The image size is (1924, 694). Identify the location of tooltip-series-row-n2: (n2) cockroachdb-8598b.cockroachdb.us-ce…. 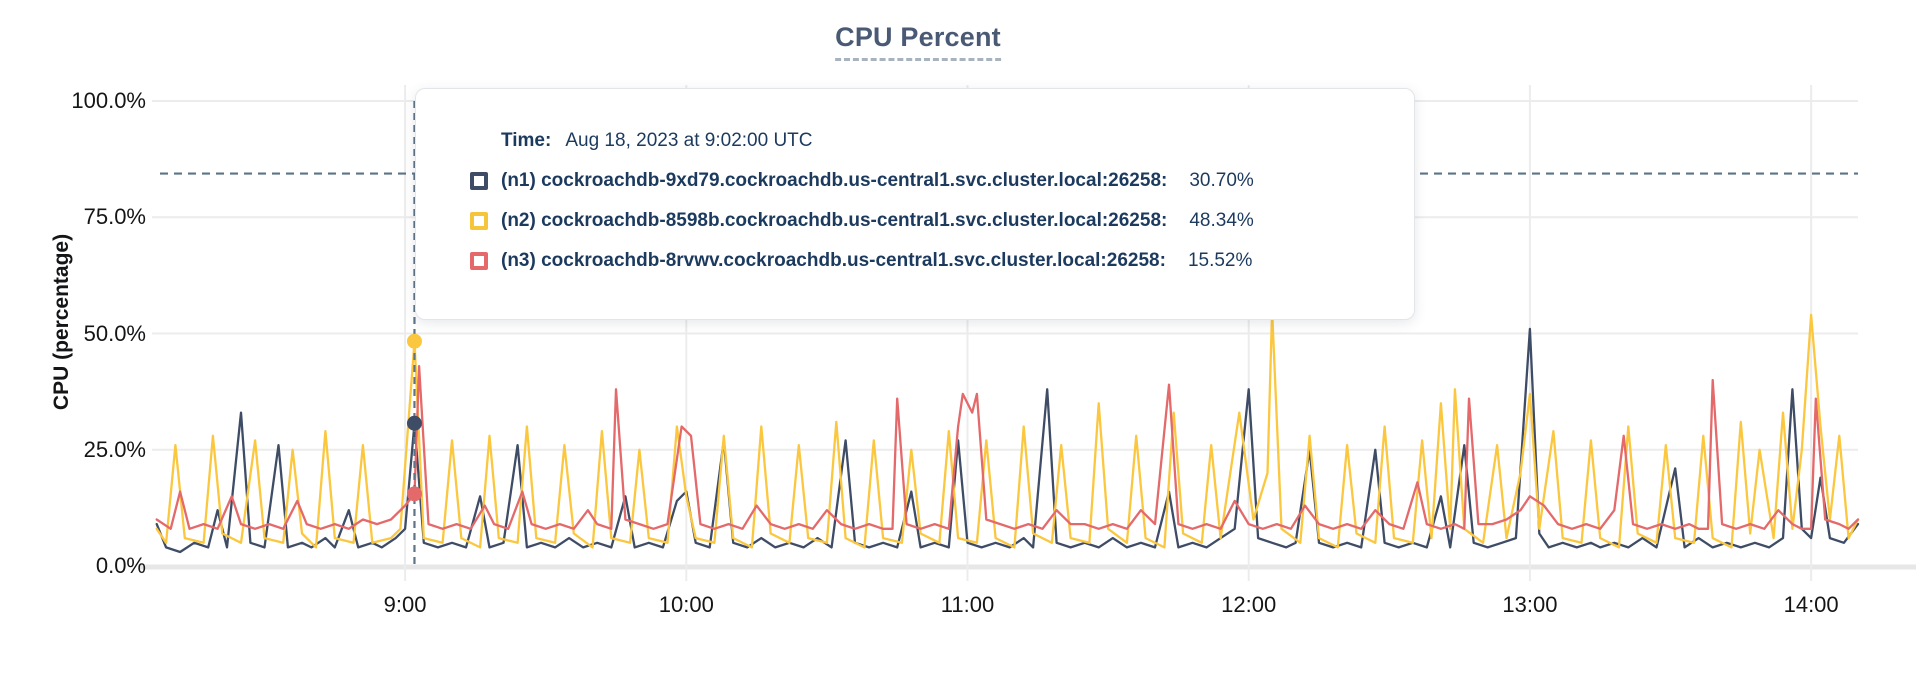
(927, 221).